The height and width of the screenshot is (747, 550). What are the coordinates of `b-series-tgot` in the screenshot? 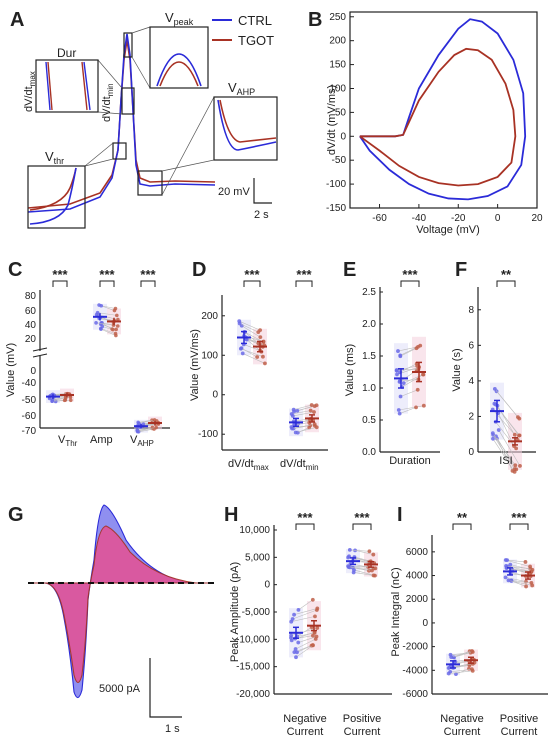 It's located at (438, 117).